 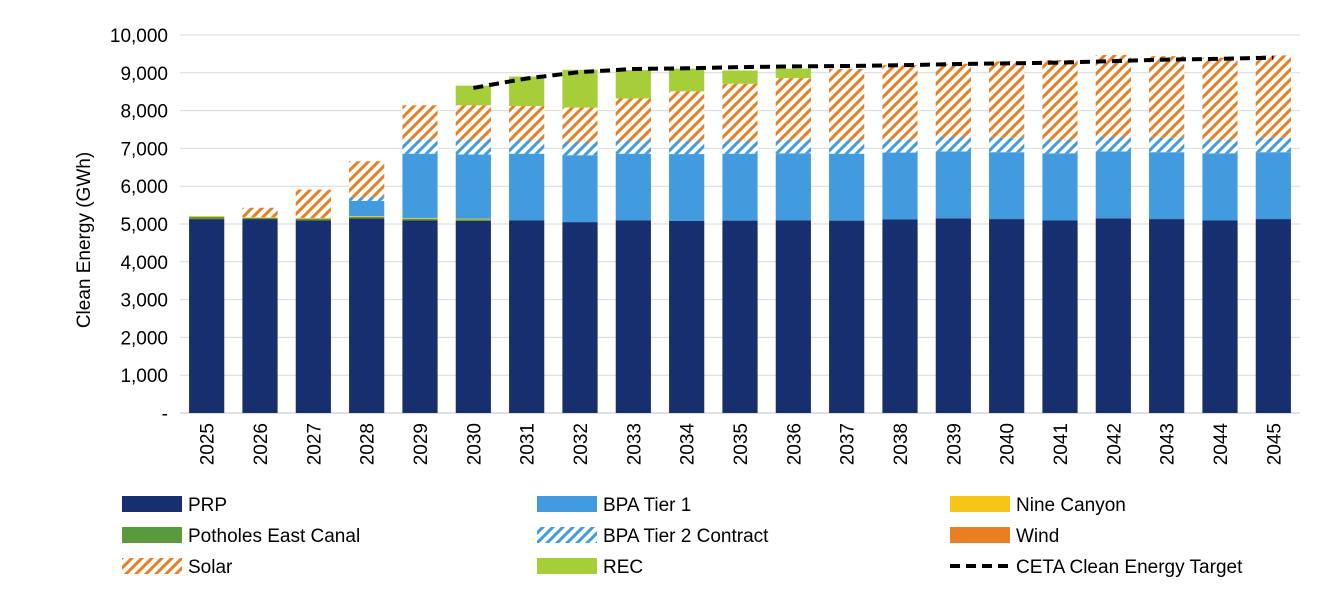 What do you see at coordinates (144, 187) in the screenshot?
I see `y-tick-label: 6,000` at bounding box center [144, 187].